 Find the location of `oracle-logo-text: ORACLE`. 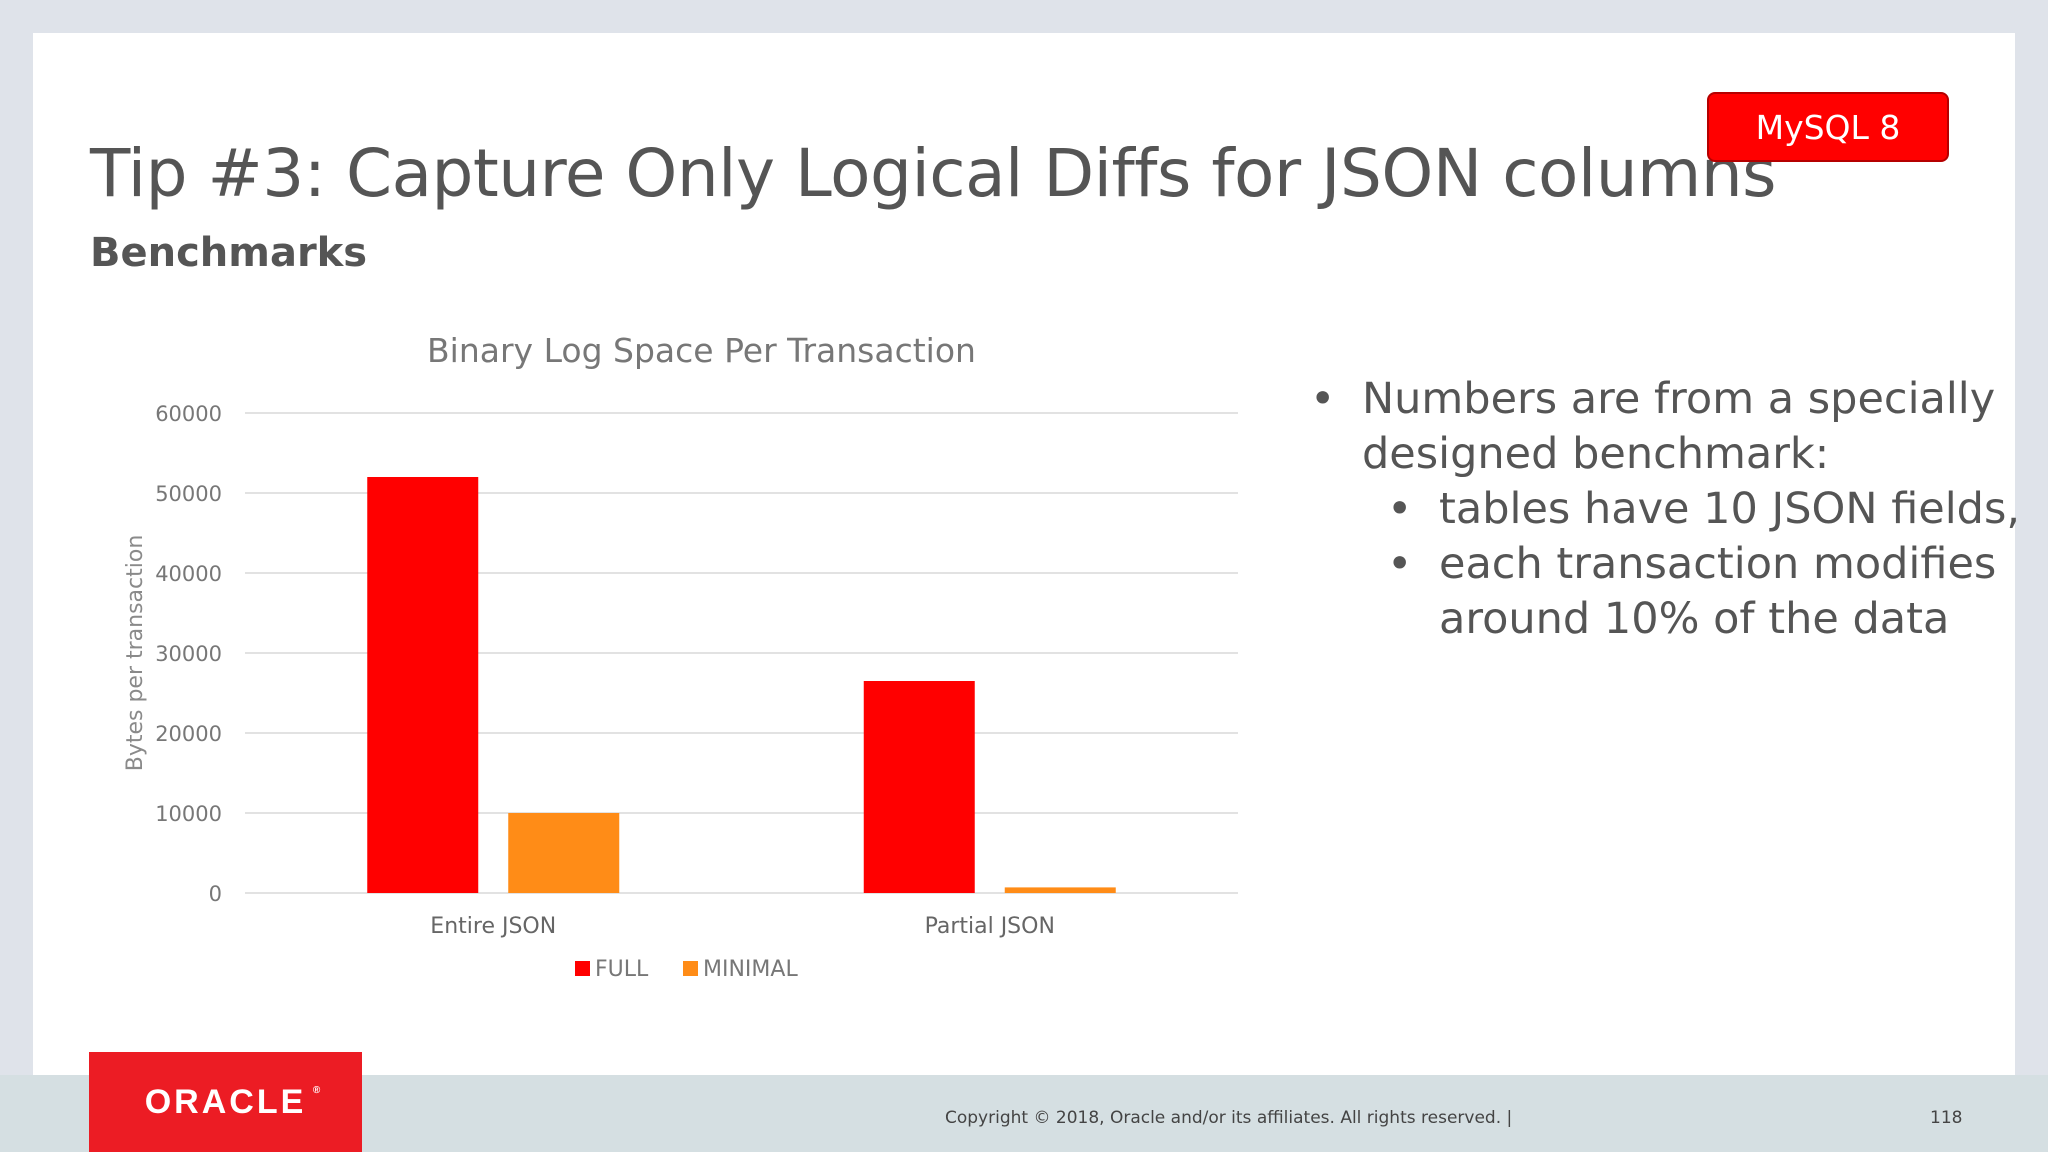

oracle-logo-text: ORACLE is located at coordinates (225, 1101).